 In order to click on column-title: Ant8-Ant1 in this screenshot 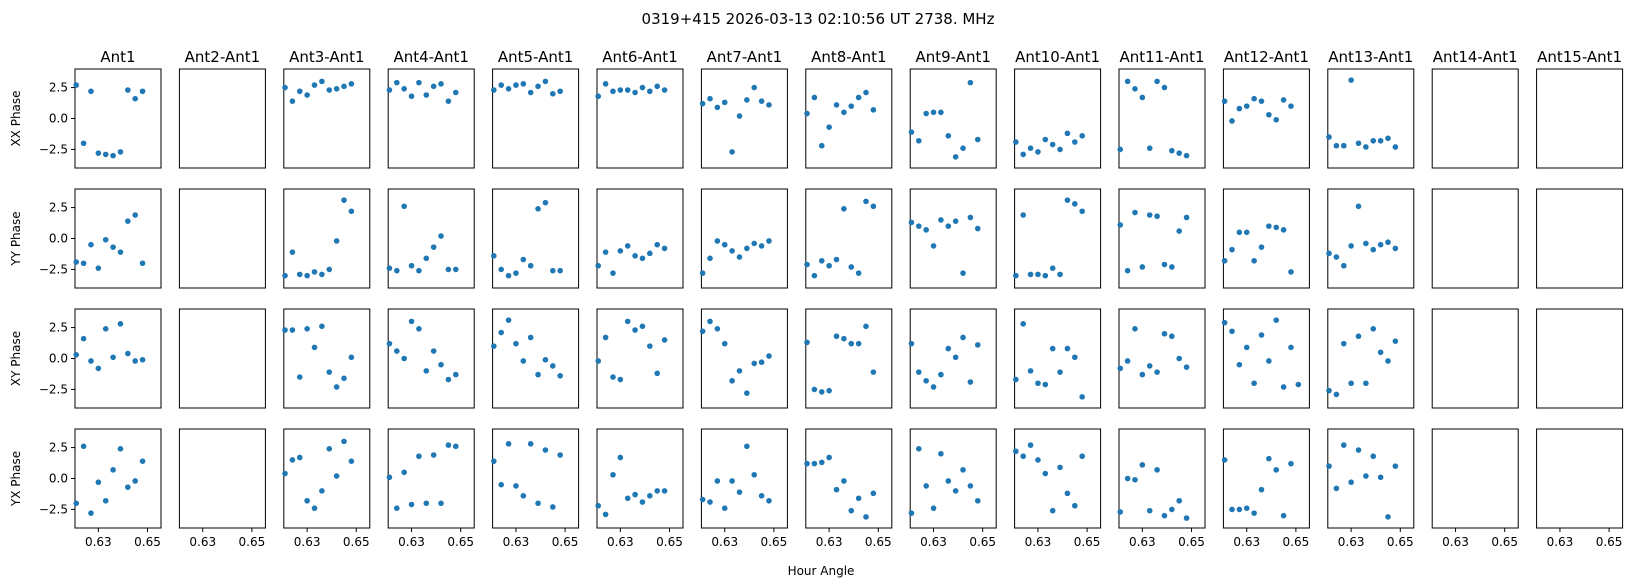, I will do `click(848, 57)`.